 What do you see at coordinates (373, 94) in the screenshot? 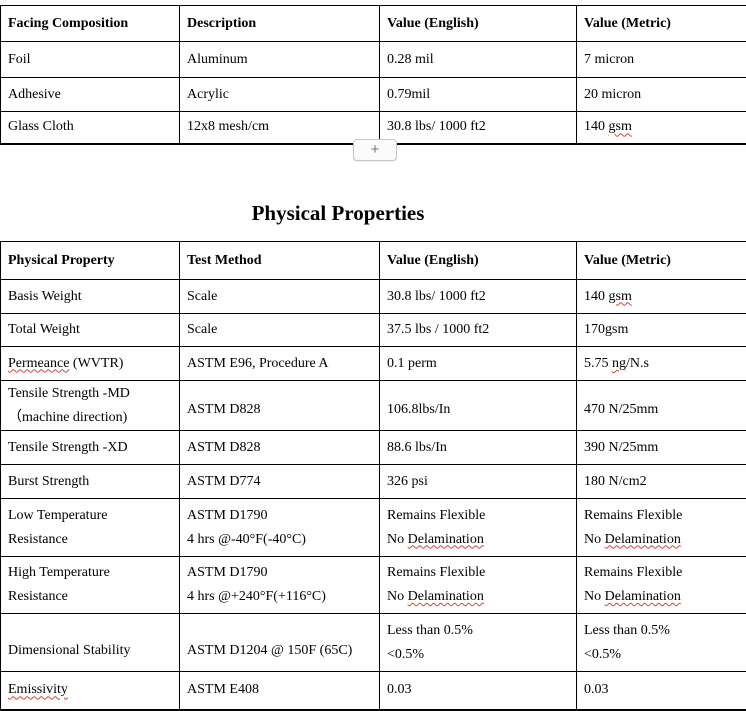
I see `table-row: Adhesive Acrylic 0.79mil 20 micron` at bounding box center [373, 94].